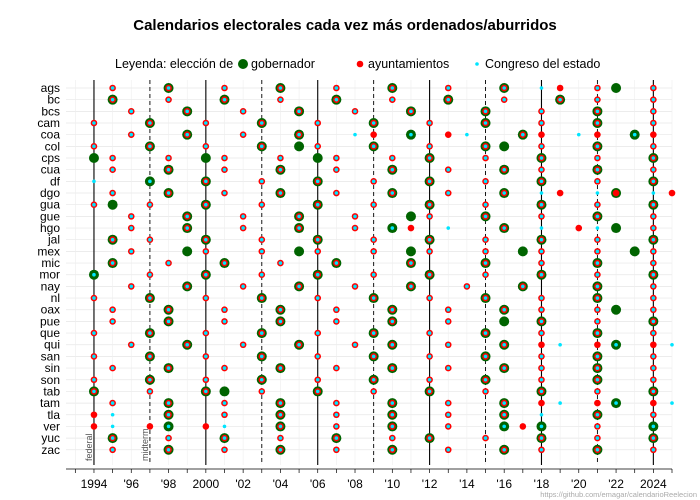 This screenshot has width=700, height=500. I want to click on ayu-ags-2019, so click(560, 88).